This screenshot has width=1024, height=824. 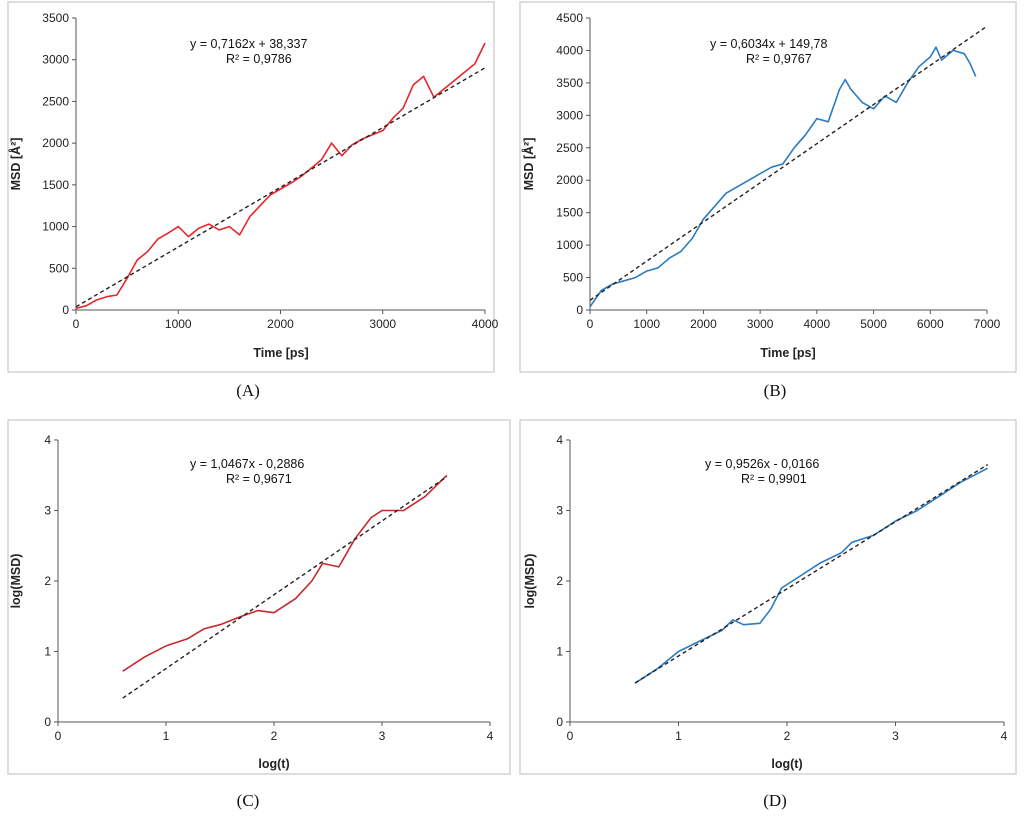 I want to click on x-tick-label-b: 1000, so click(x=646, y=324).